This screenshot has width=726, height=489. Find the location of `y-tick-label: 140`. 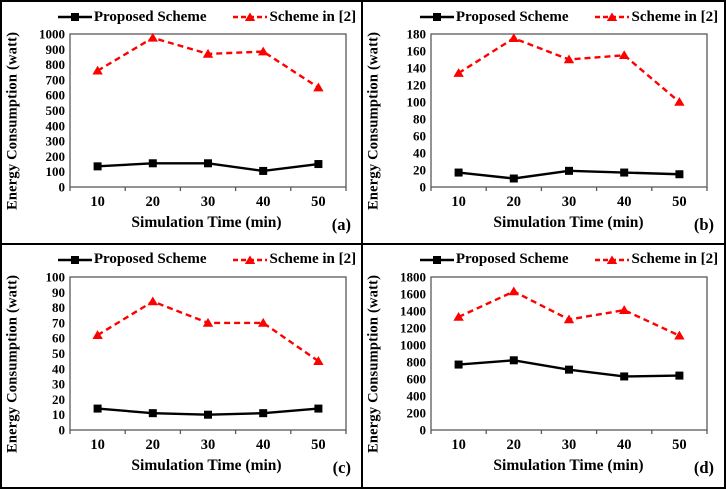

y-tick-label: 140 is located at coordinates (417, 68).